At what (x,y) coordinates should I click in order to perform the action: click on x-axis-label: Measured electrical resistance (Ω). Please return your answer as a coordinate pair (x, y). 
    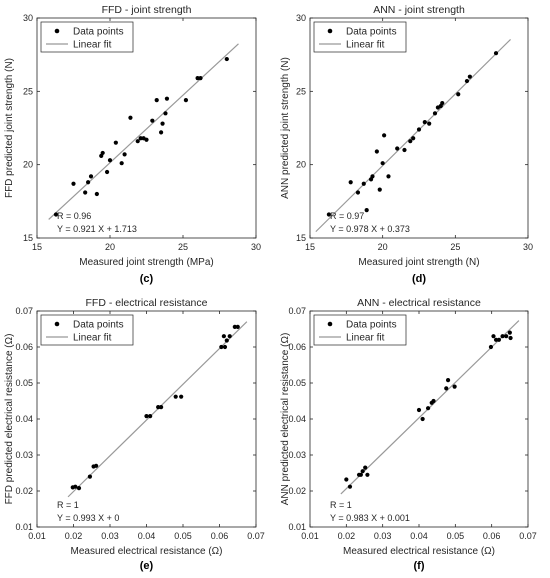
    Looking at the image, I should click on (419, 551).